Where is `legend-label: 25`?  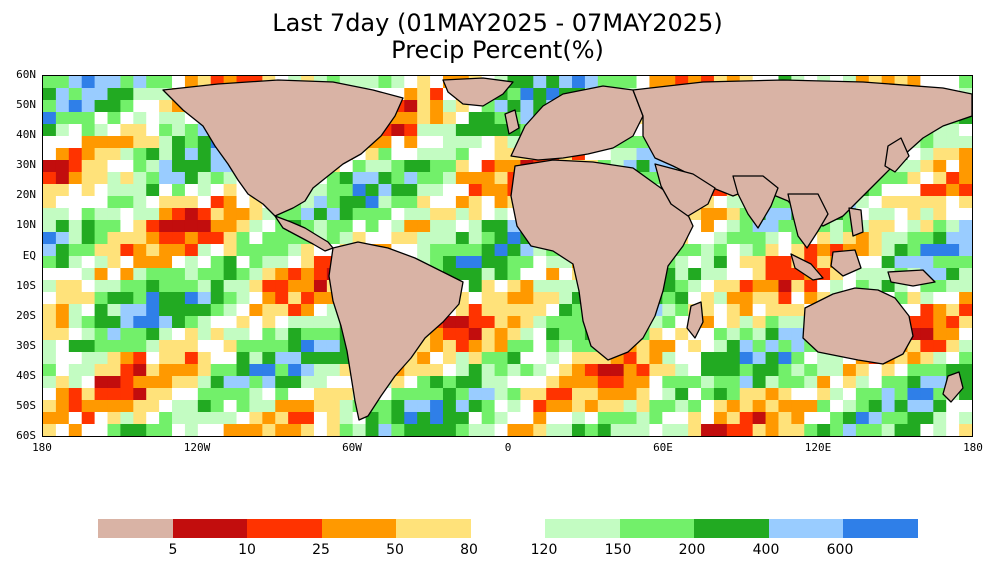 legend-label: 25 is located at coordinates (321, 550).